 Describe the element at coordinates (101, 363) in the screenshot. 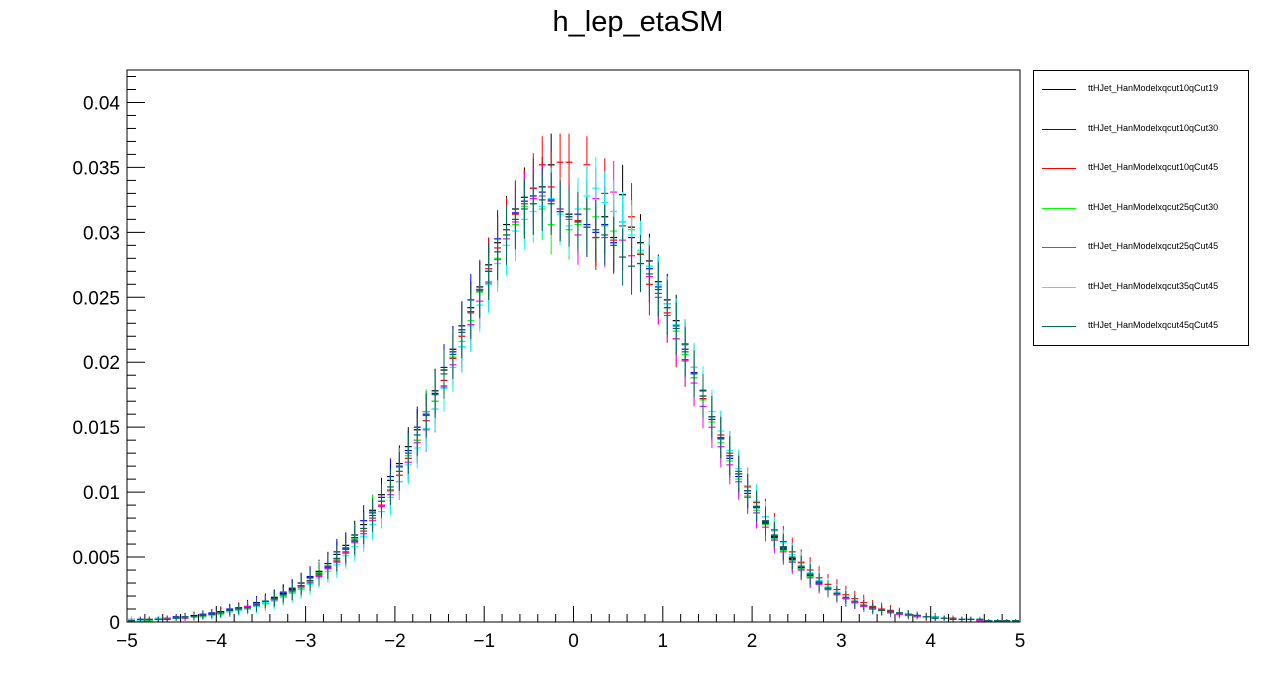

I see `y-tick-label: 0.02` at that location.